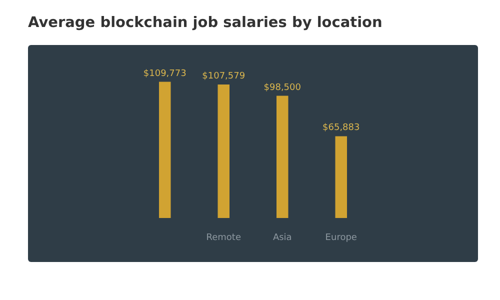 This screenshot has height=300, width=500. What do you see at coordinates (282, 238) in the screenshot?
I see `x-tick-label: Asia` at bounding box center [282, 238].